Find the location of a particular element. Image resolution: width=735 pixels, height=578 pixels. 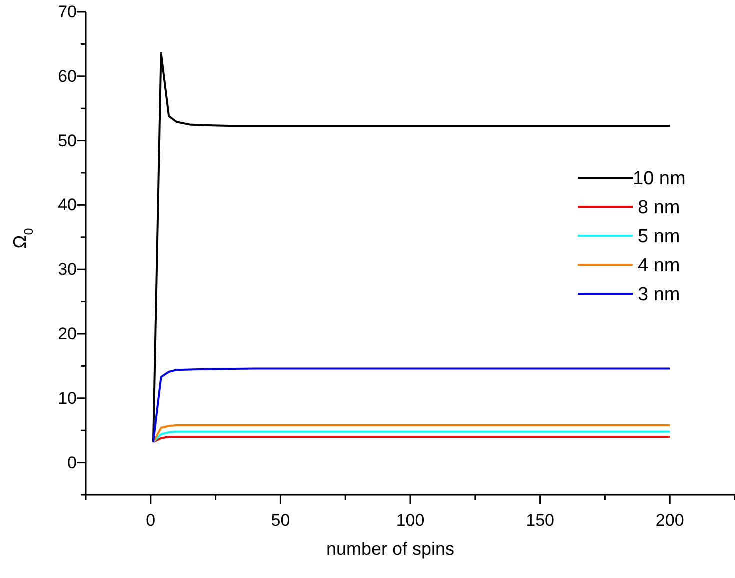

y-tick-label: 30 is located at coordinates (67, 270).